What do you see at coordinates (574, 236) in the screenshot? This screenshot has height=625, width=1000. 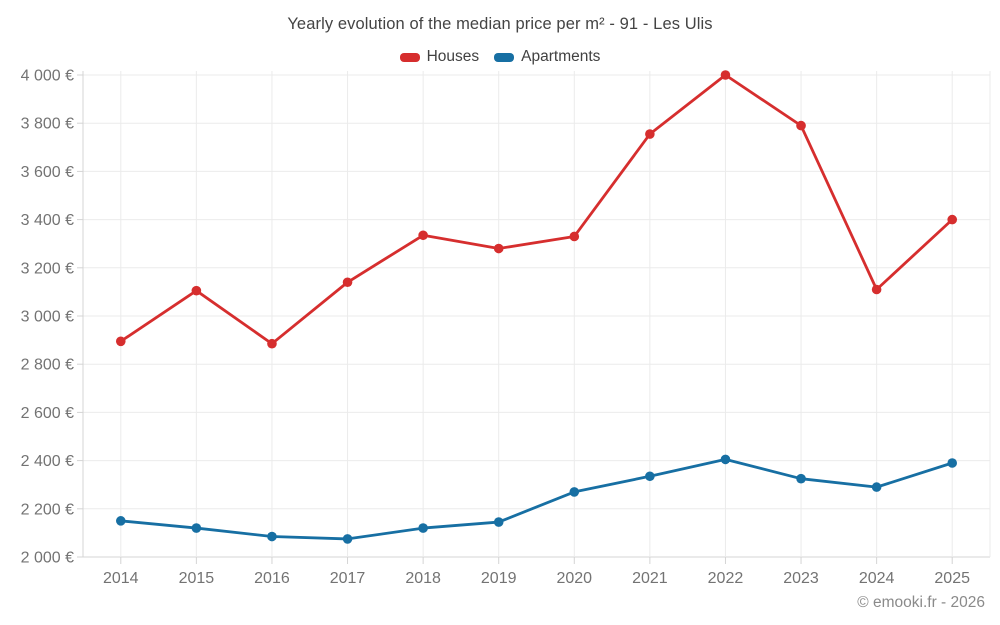 I see `data-point-houses-2020` at bounding box center [574, 236].